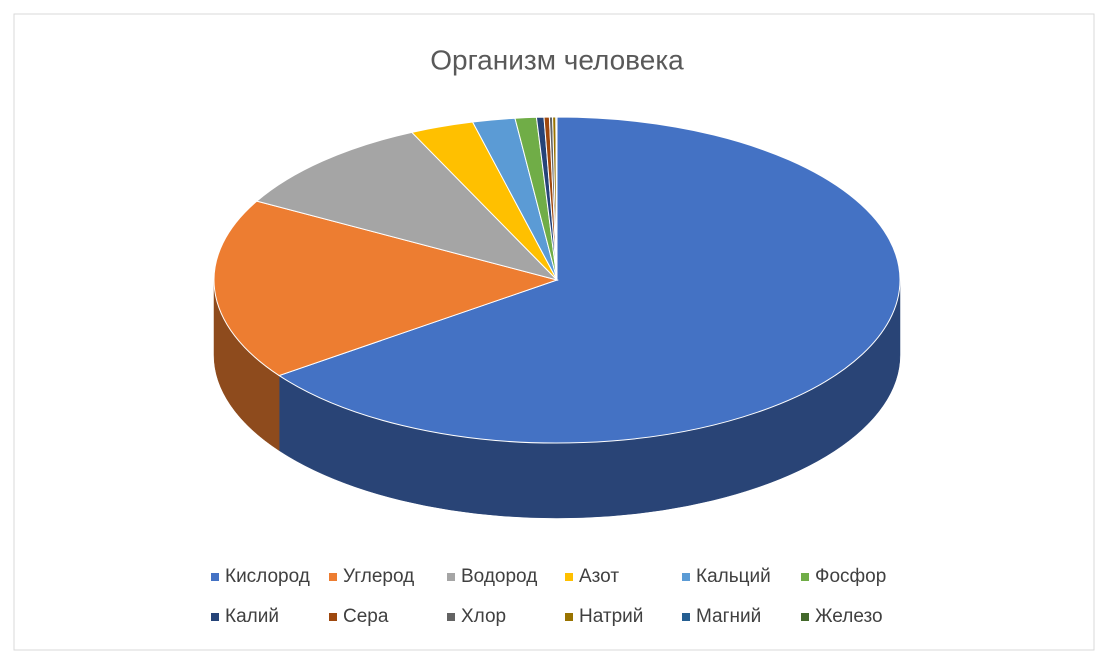 Image resolution: width=1108 pixels, height=664 pixels. Describe the element at coordinates (378, 576) in the screenshot. I see `legend-label: Углерод` at that location.